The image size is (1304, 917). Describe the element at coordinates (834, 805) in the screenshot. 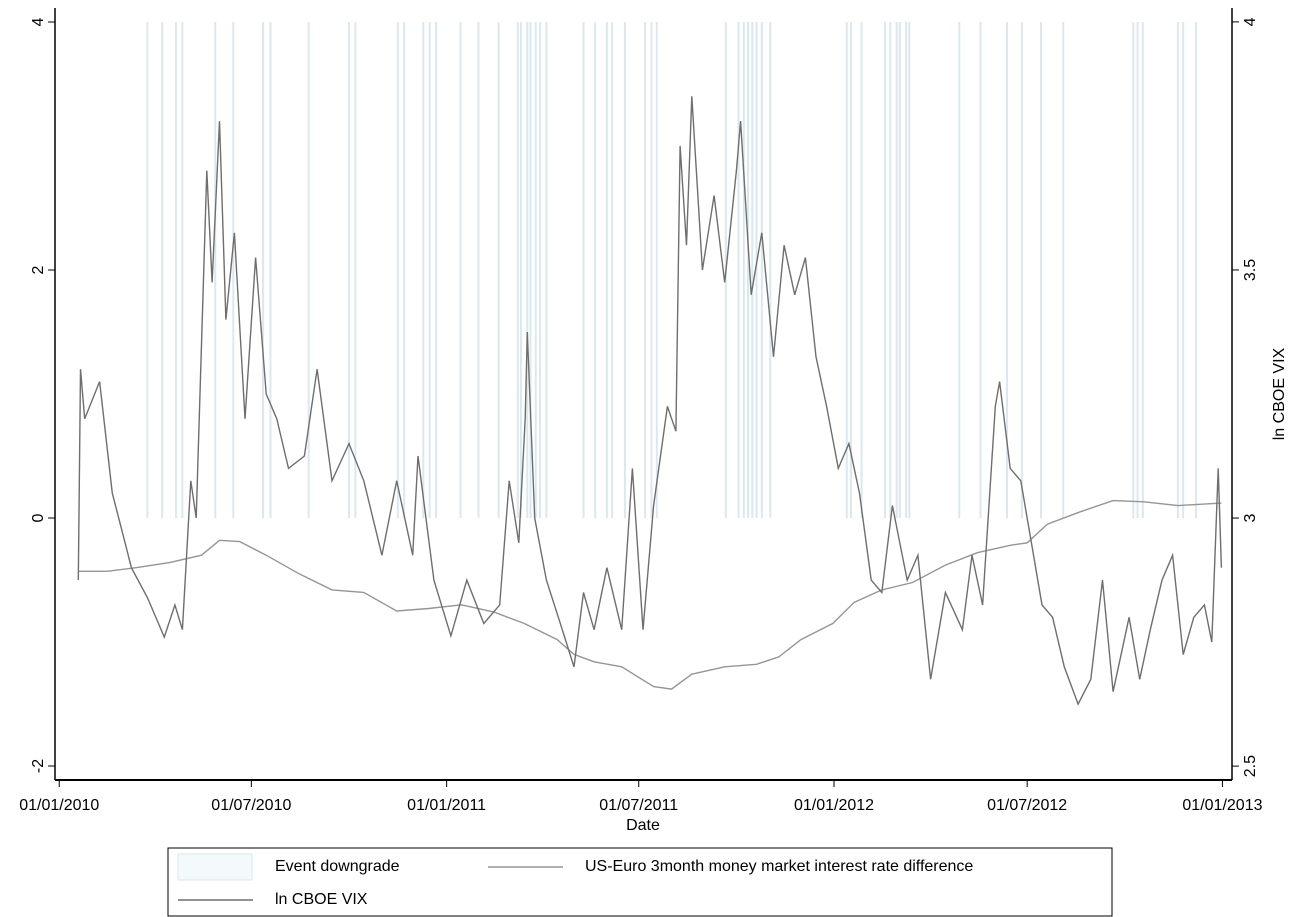

I see `x-tick-label: 01/01/2012` at that location.